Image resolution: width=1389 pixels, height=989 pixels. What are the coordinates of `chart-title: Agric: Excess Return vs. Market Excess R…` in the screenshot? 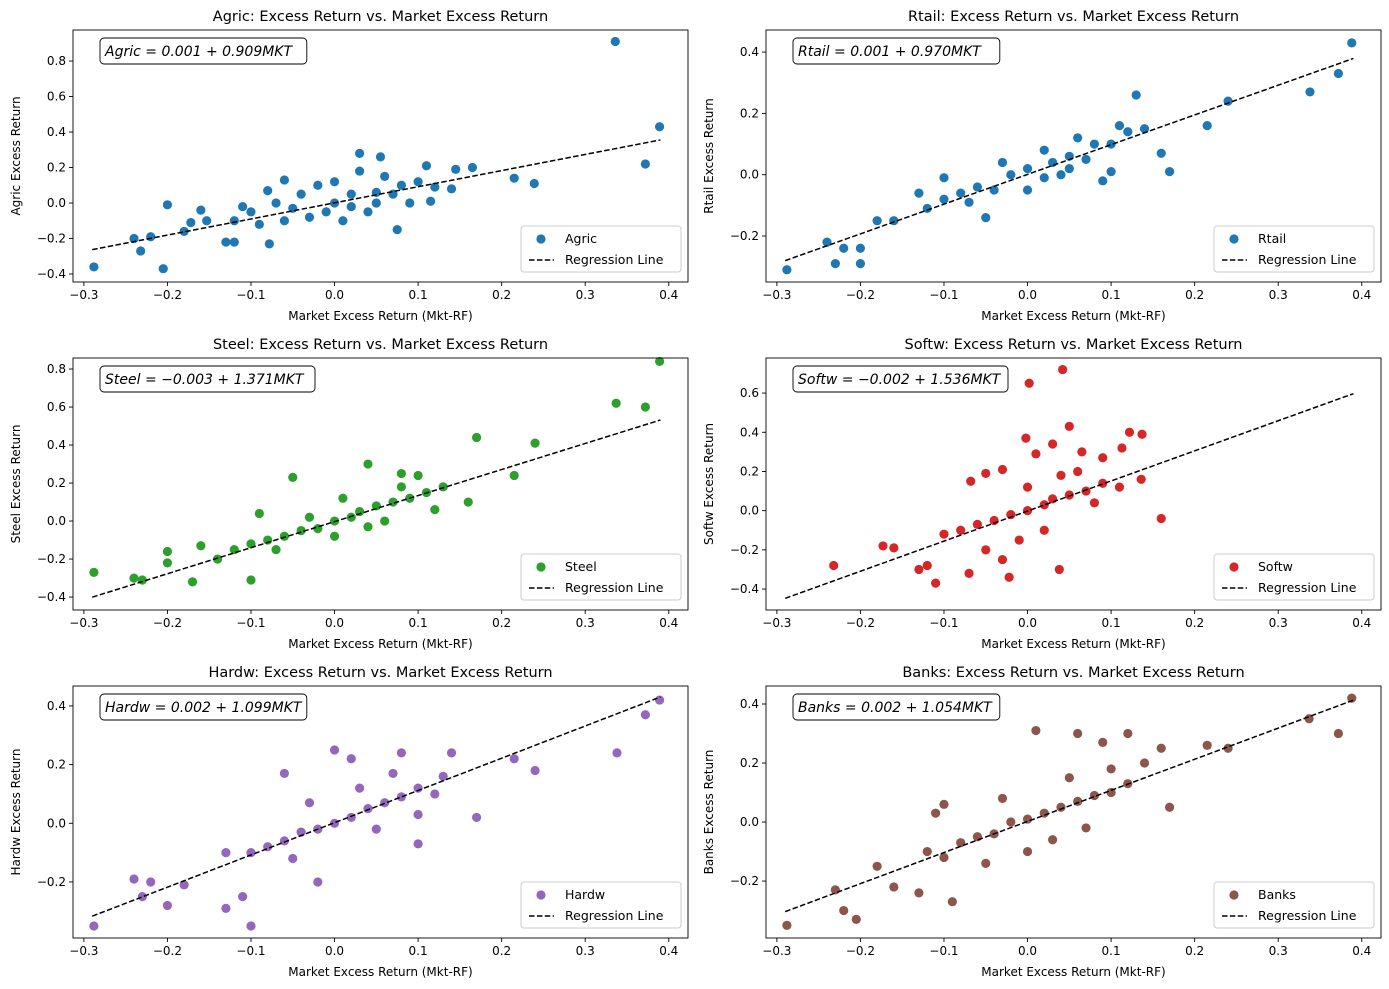 It's located at (380, 17).